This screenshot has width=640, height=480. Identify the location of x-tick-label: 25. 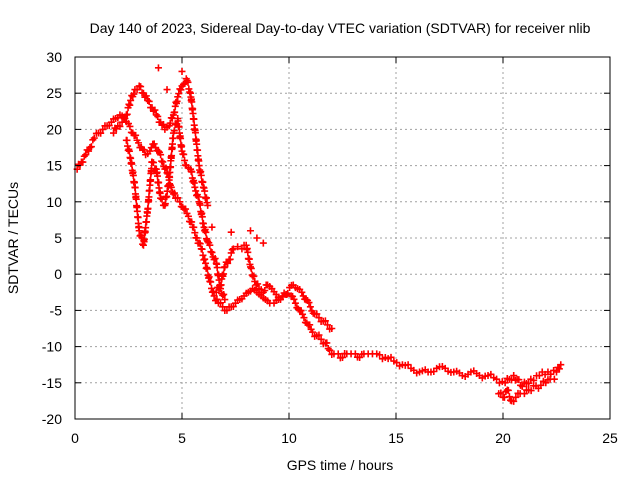
(610, 438).